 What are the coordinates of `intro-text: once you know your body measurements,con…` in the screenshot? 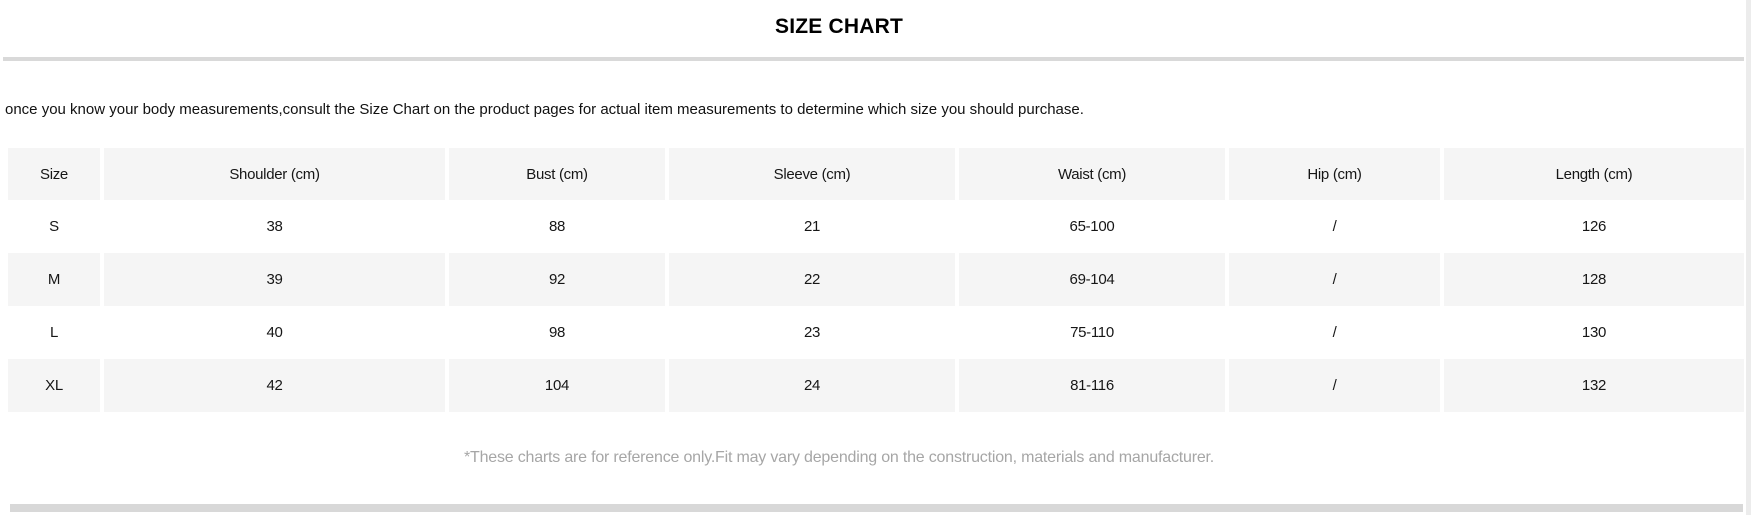 It's located at (544, 109).